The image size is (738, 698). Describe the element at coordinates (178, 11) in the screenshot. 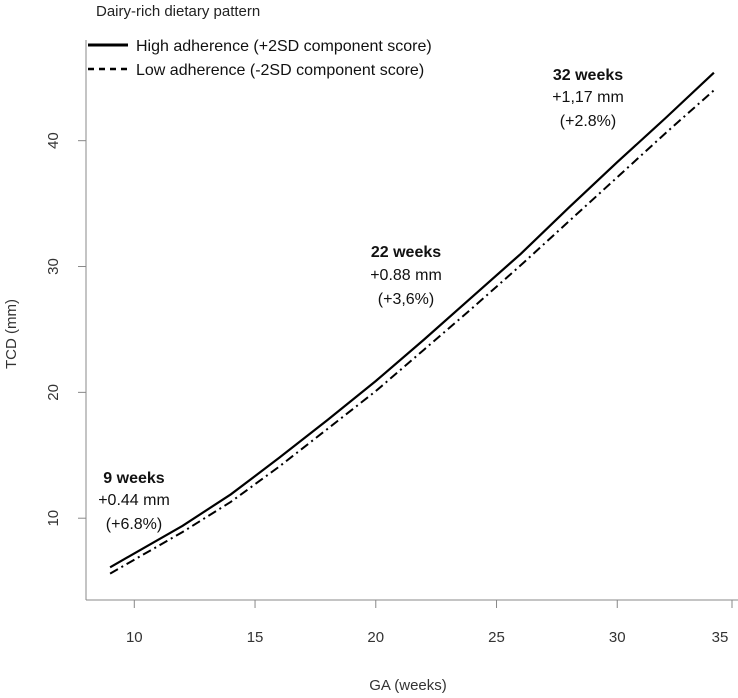

I see `chart-title: Dairy-rich dietary pattern` at that location.